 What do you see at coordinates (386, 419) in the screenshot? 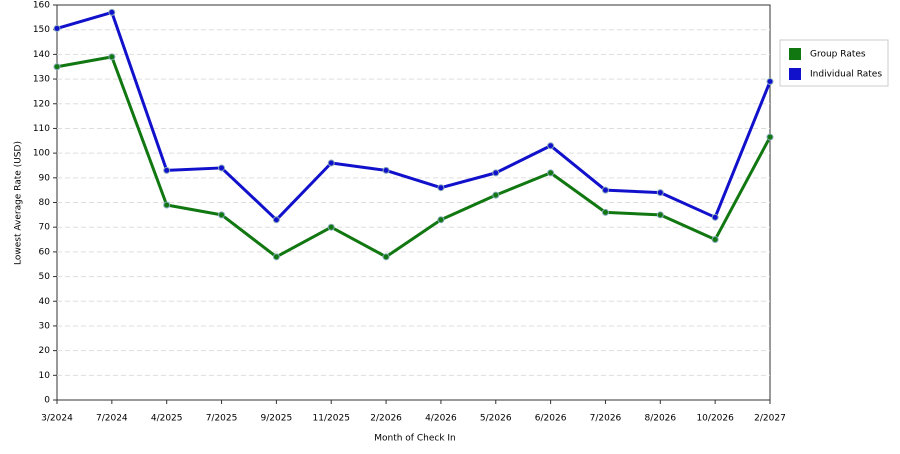
I see `x-tick-label: 2/2026` at bounding box center [386, 419].